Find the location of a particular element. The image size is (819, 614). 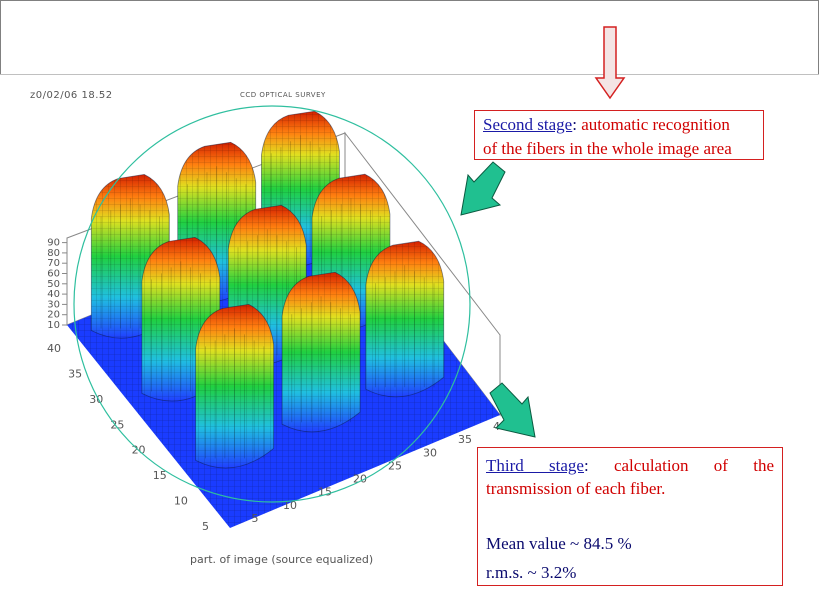

frame-left is located at coordinates (0, 37).